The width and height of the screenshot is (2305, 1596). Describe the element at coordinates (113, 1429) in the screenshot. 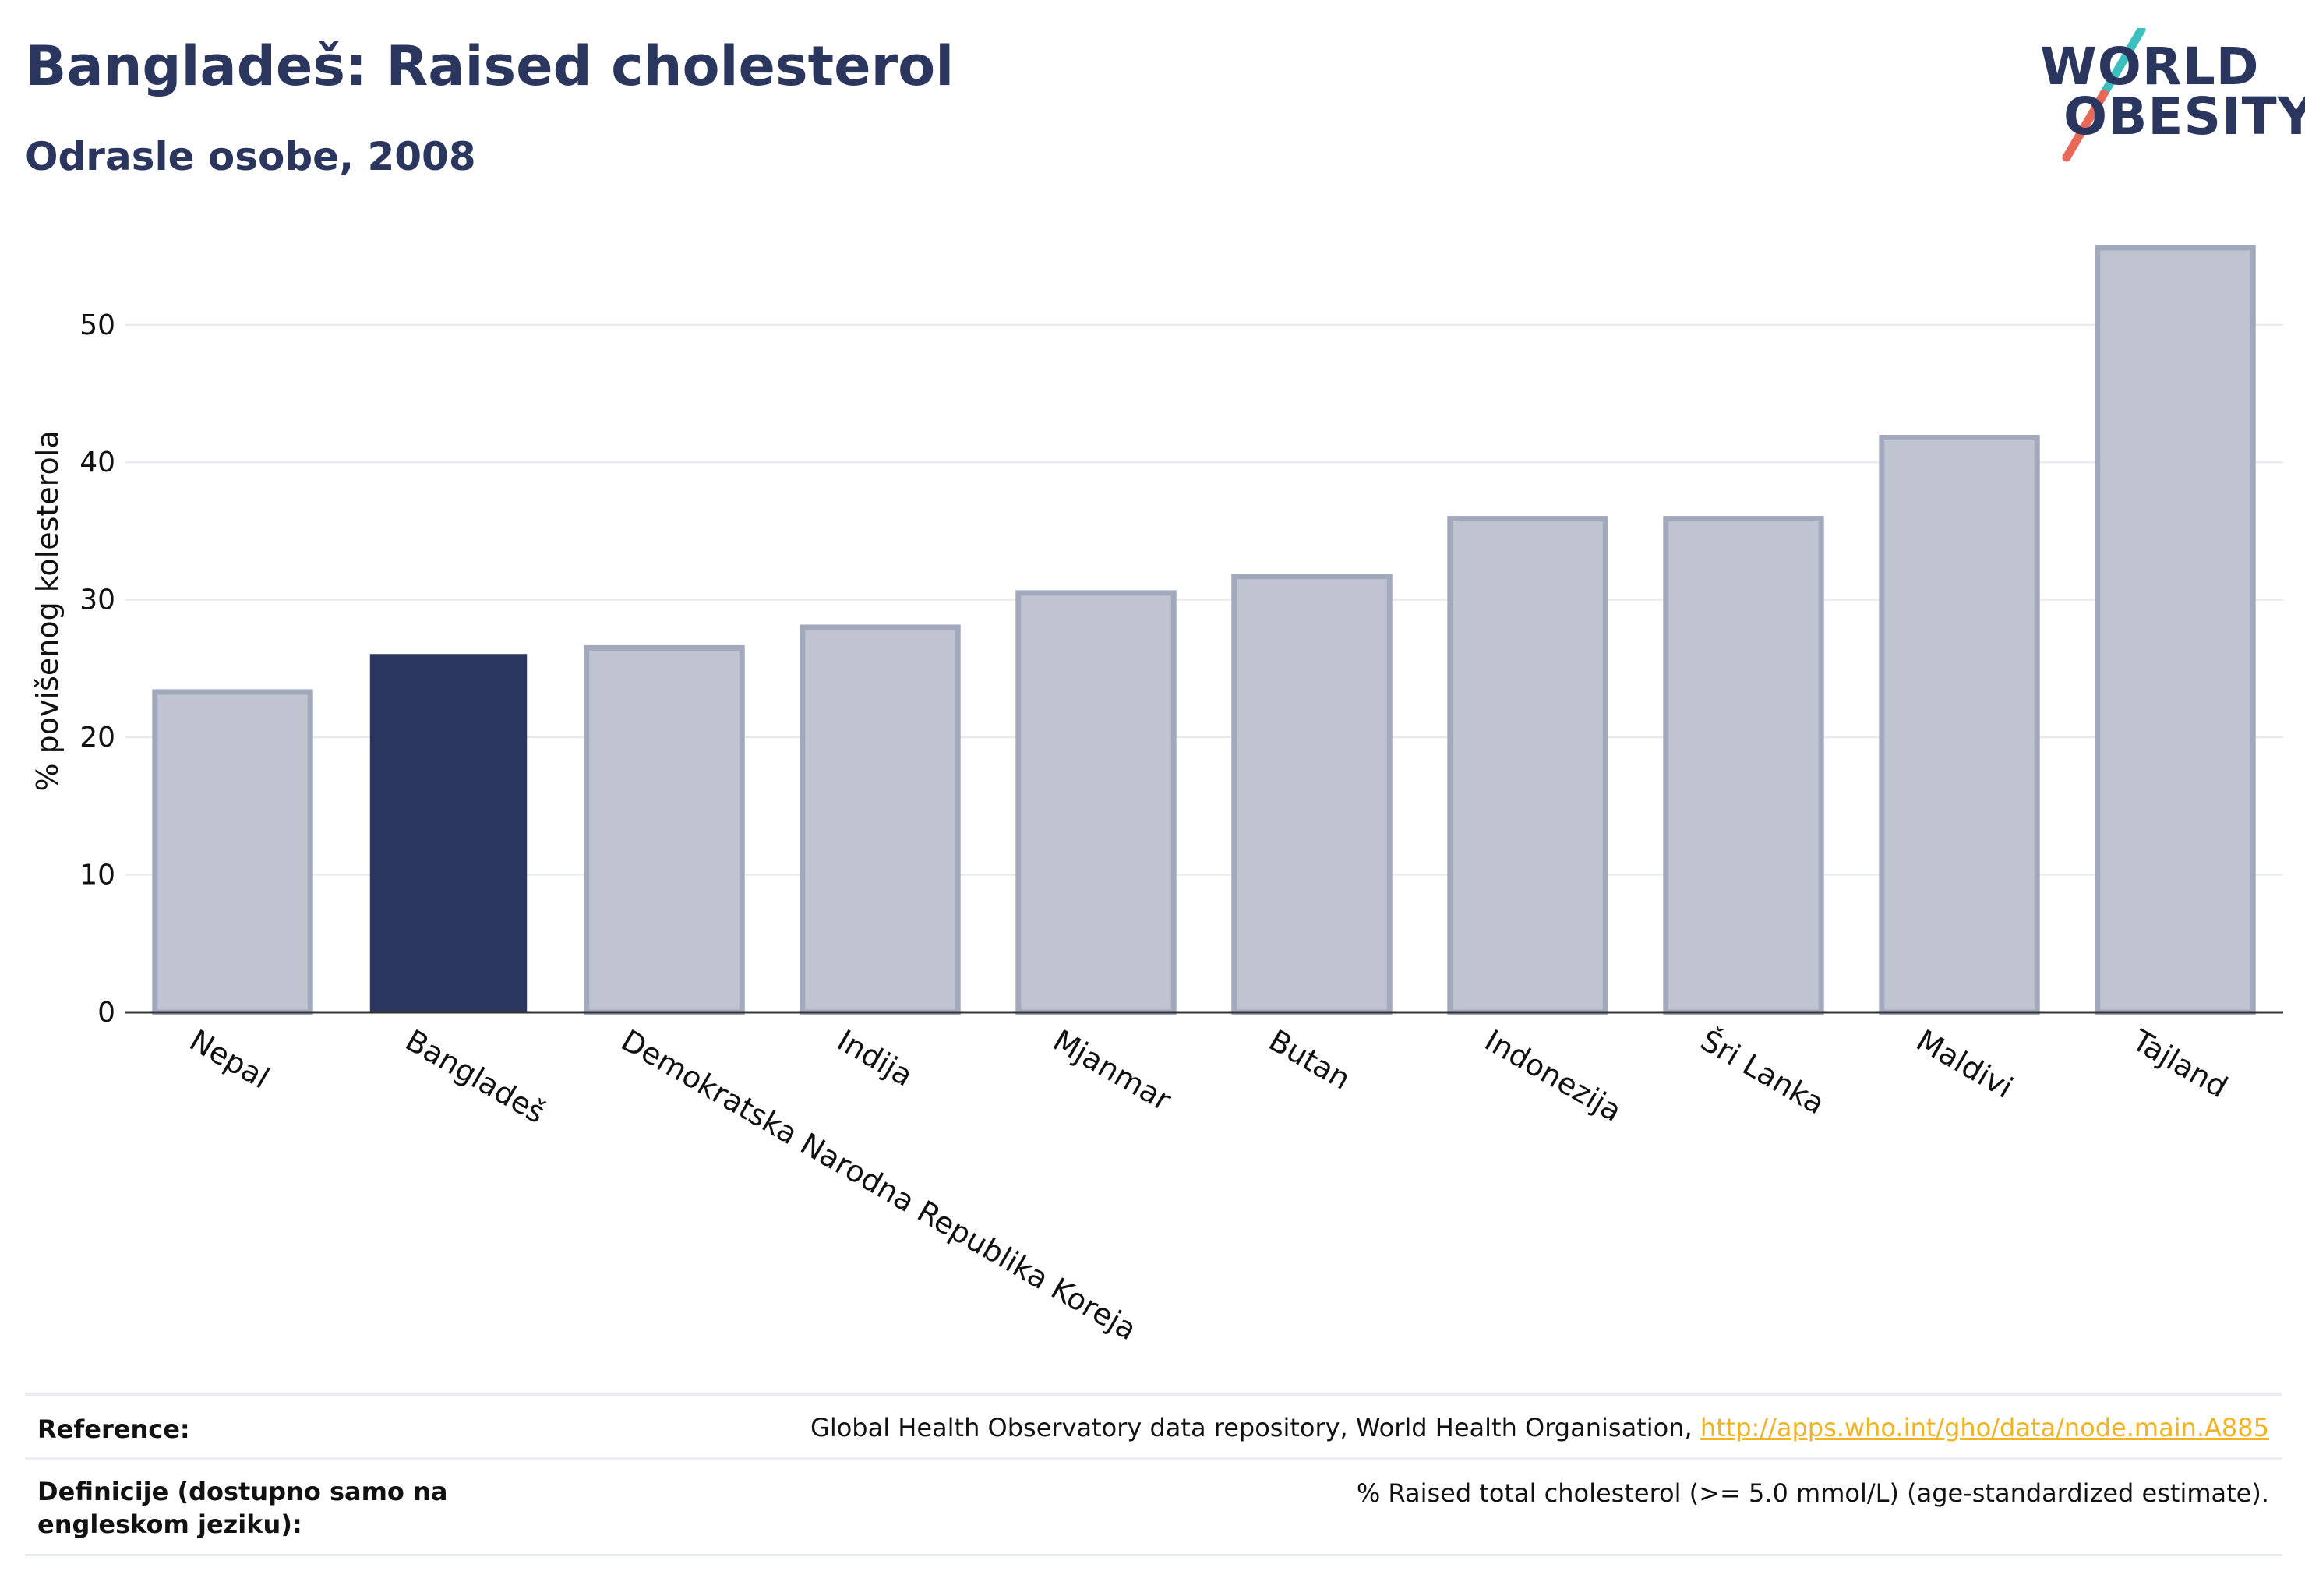

I see `reference-label: Reference:` at that location.